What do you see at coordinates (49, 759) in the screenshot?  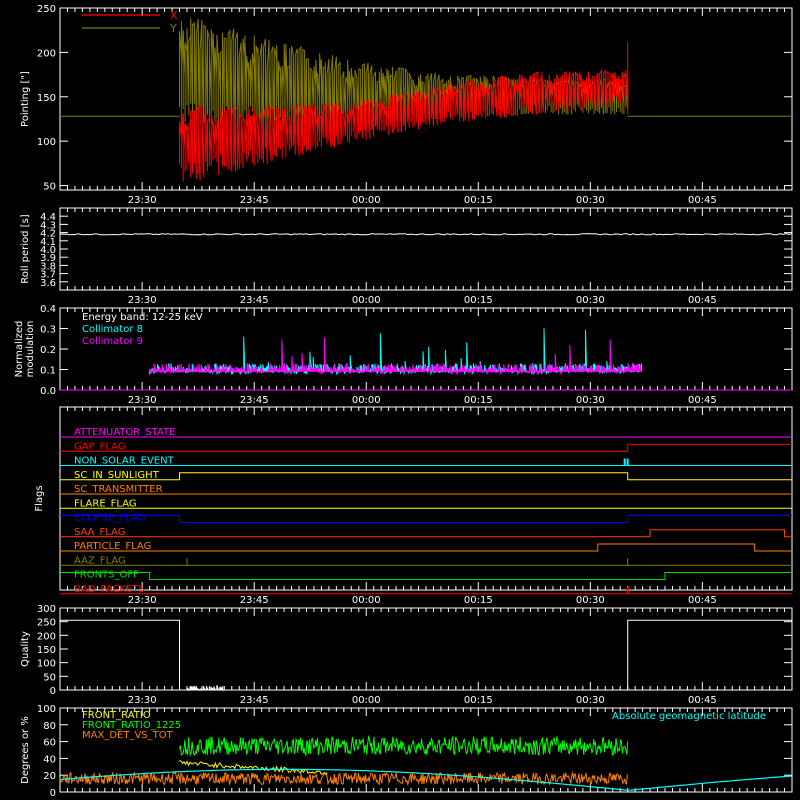 I see `y-tick-label: 40` at bounding box center [49, 759].